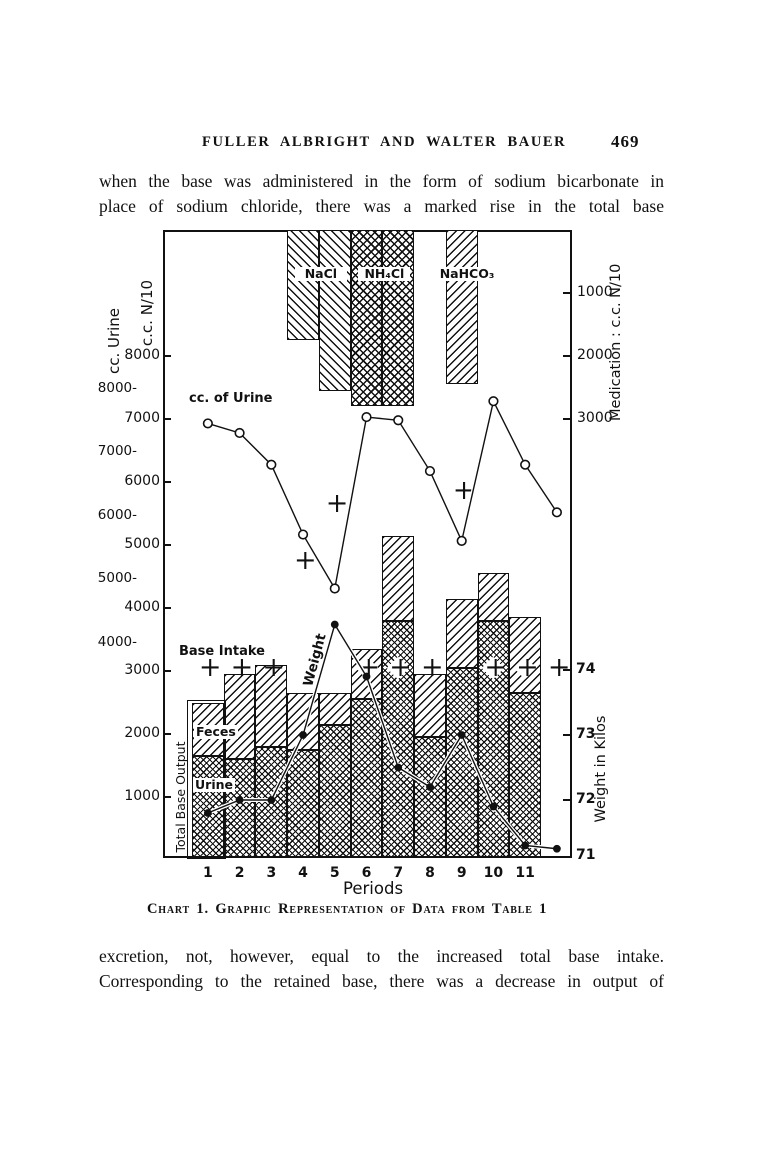 Image resolution: width=767 pixels, height=1163 pixels. What do you see at coordinates (271, 873) in the screenshot?
I see `x-tick-label: 3` at bounding box center [271, 873].